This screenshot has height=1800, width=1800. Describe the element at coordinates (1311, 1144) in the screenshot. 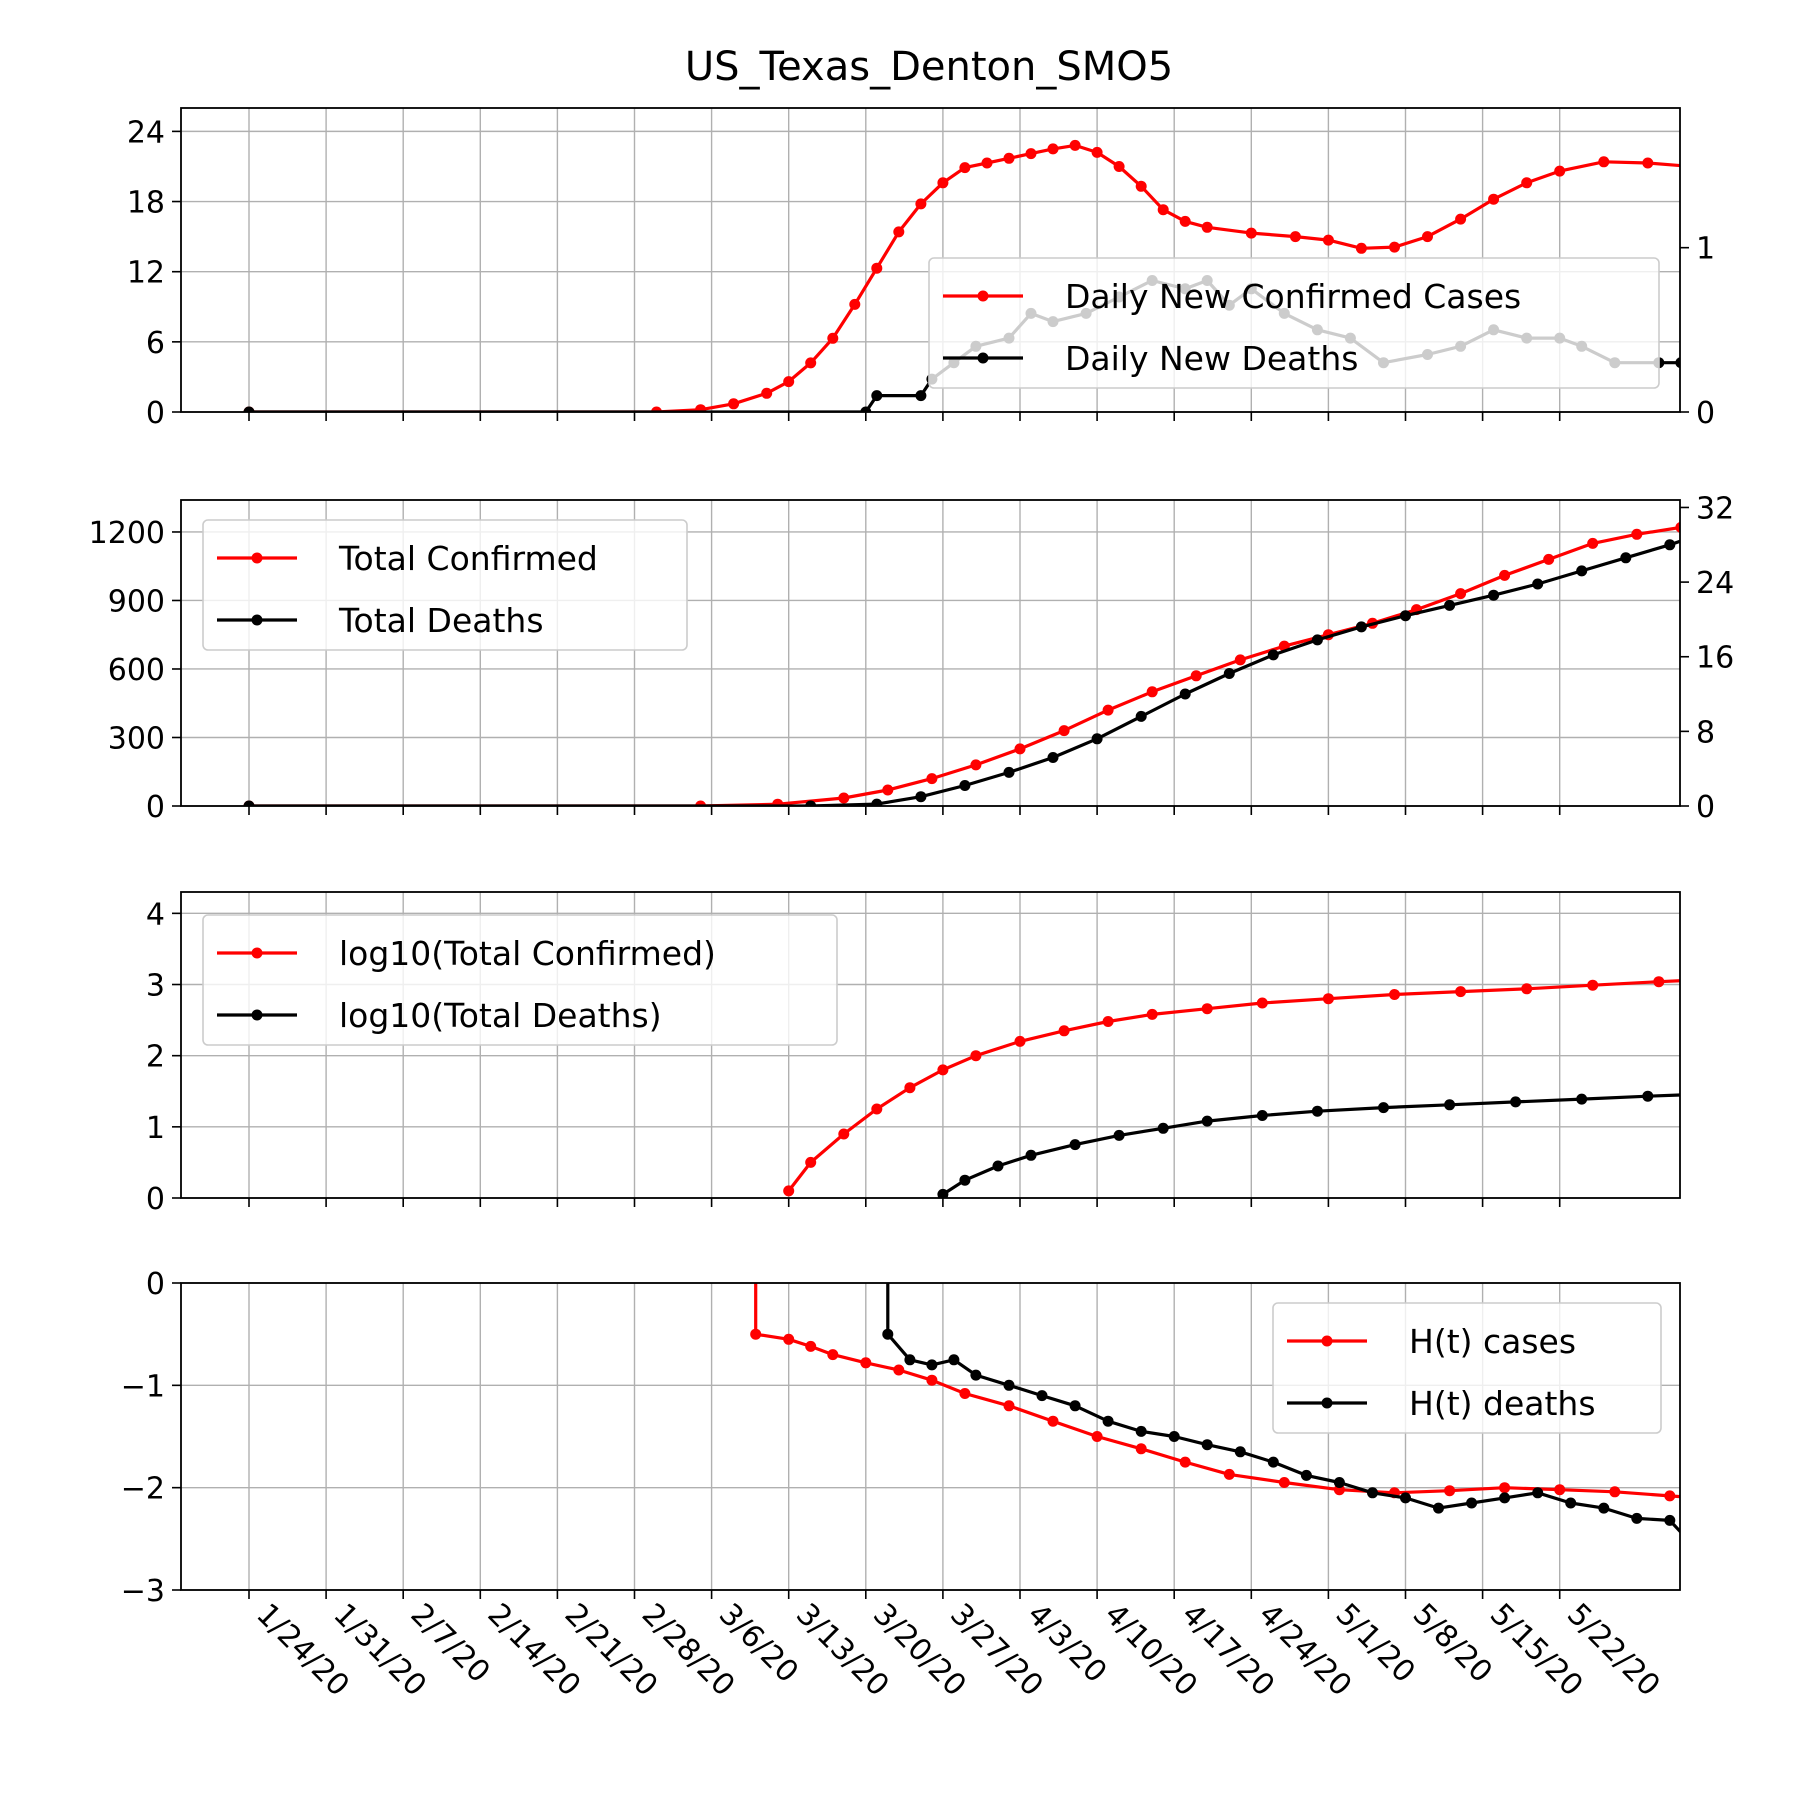

I see `series-line` at that location.